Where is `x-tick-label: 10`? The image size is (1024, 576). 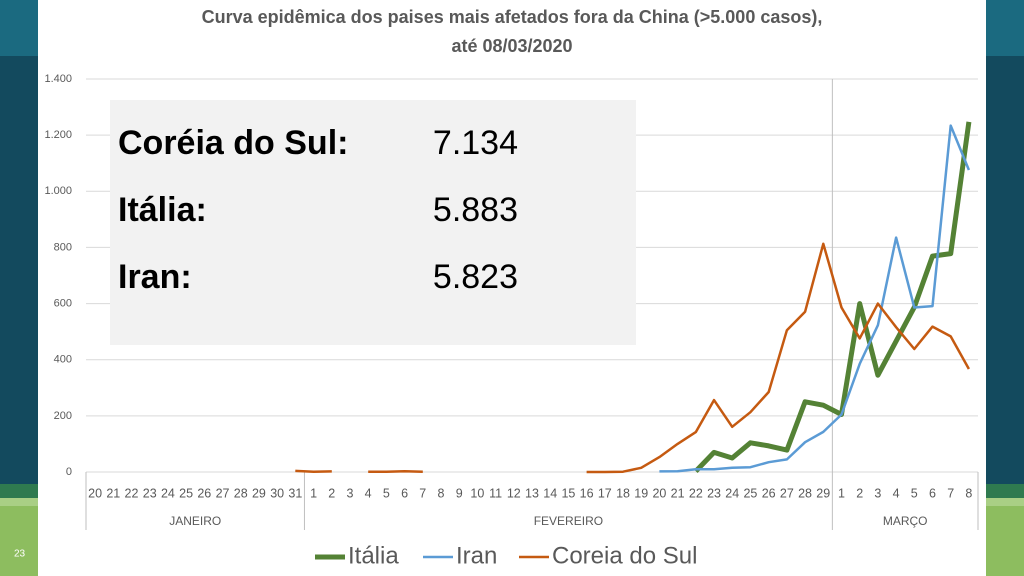 x-tick-label: 10 is located at coordinates (477, 493).